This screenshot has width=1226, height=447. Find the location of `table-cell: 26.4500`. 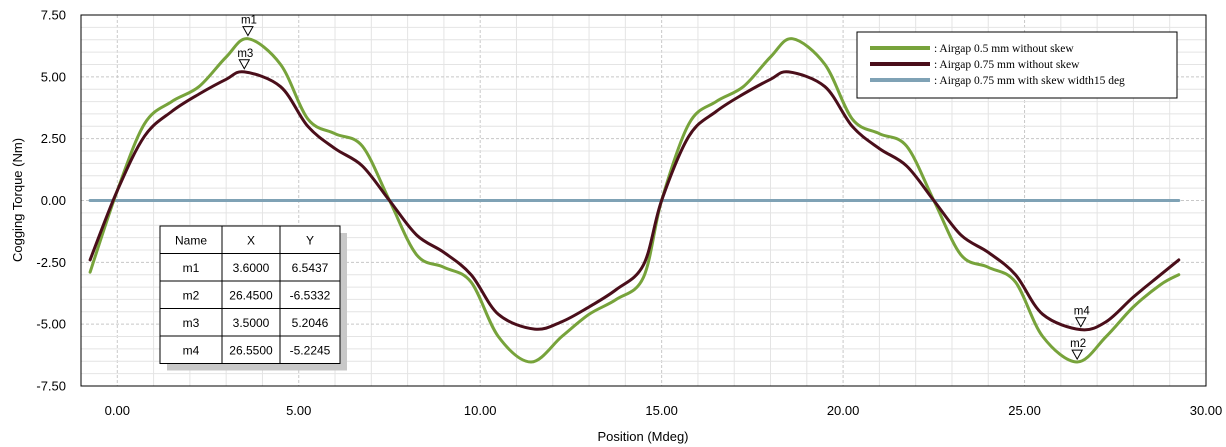

table-cell: 26.4500 is located at coordinates (251, 295).